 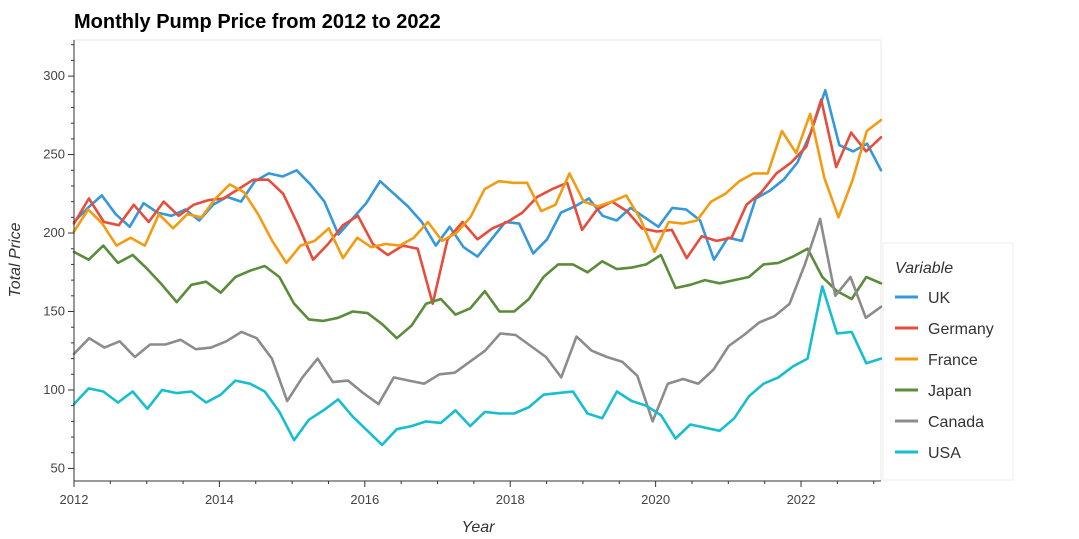 What do you see at coordinates (467, 494) in the screenshot?
I see `x-axis-ticks: 2012 2014 2016 2018 2020 2022` at bounding box center [467, 494].